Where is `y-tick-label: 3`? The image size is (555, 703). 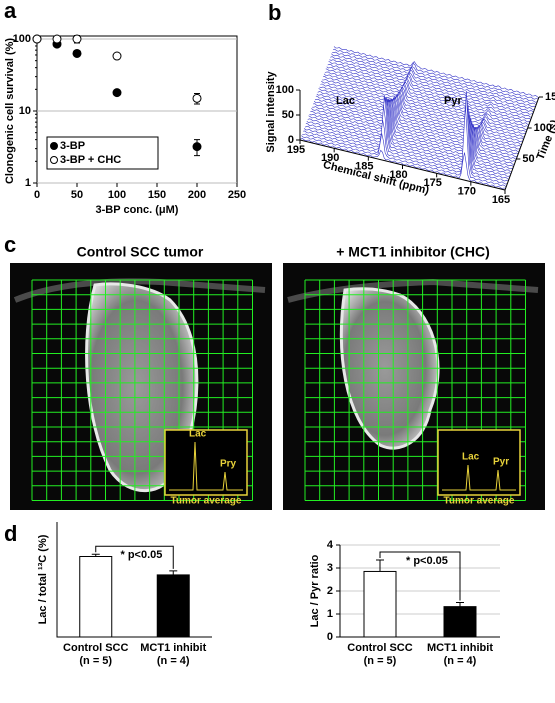
y-tick-label: 3 is located at coordinates (330, 568).